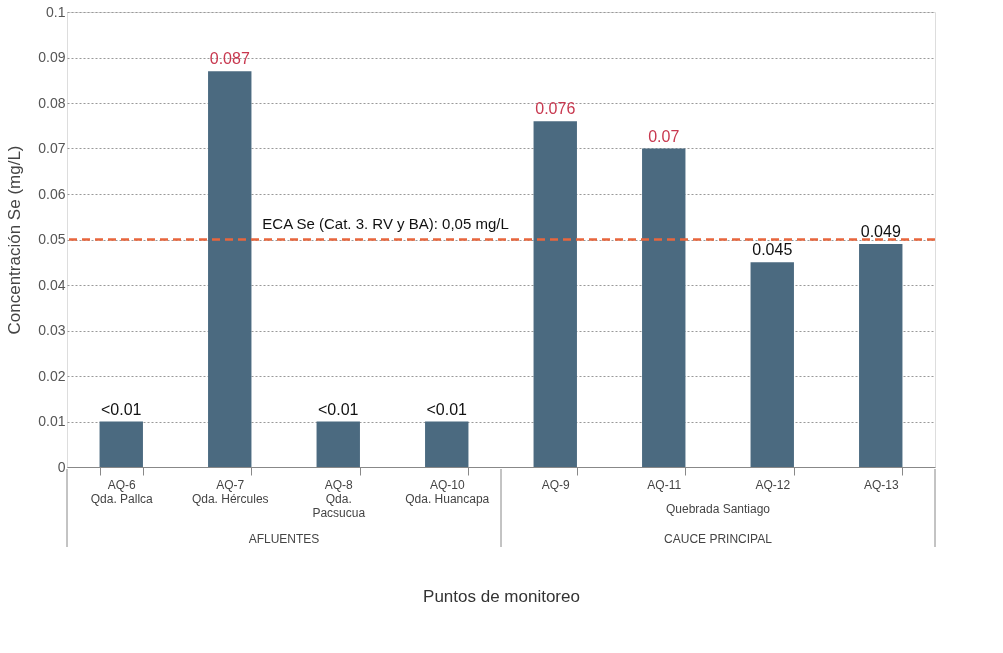 This screenshot has height=653, width=1003. What do you see at coordinates (52, 330) in the screenshot?
I see `y-tick-label: 0.03` at bounding box center [52, 330].